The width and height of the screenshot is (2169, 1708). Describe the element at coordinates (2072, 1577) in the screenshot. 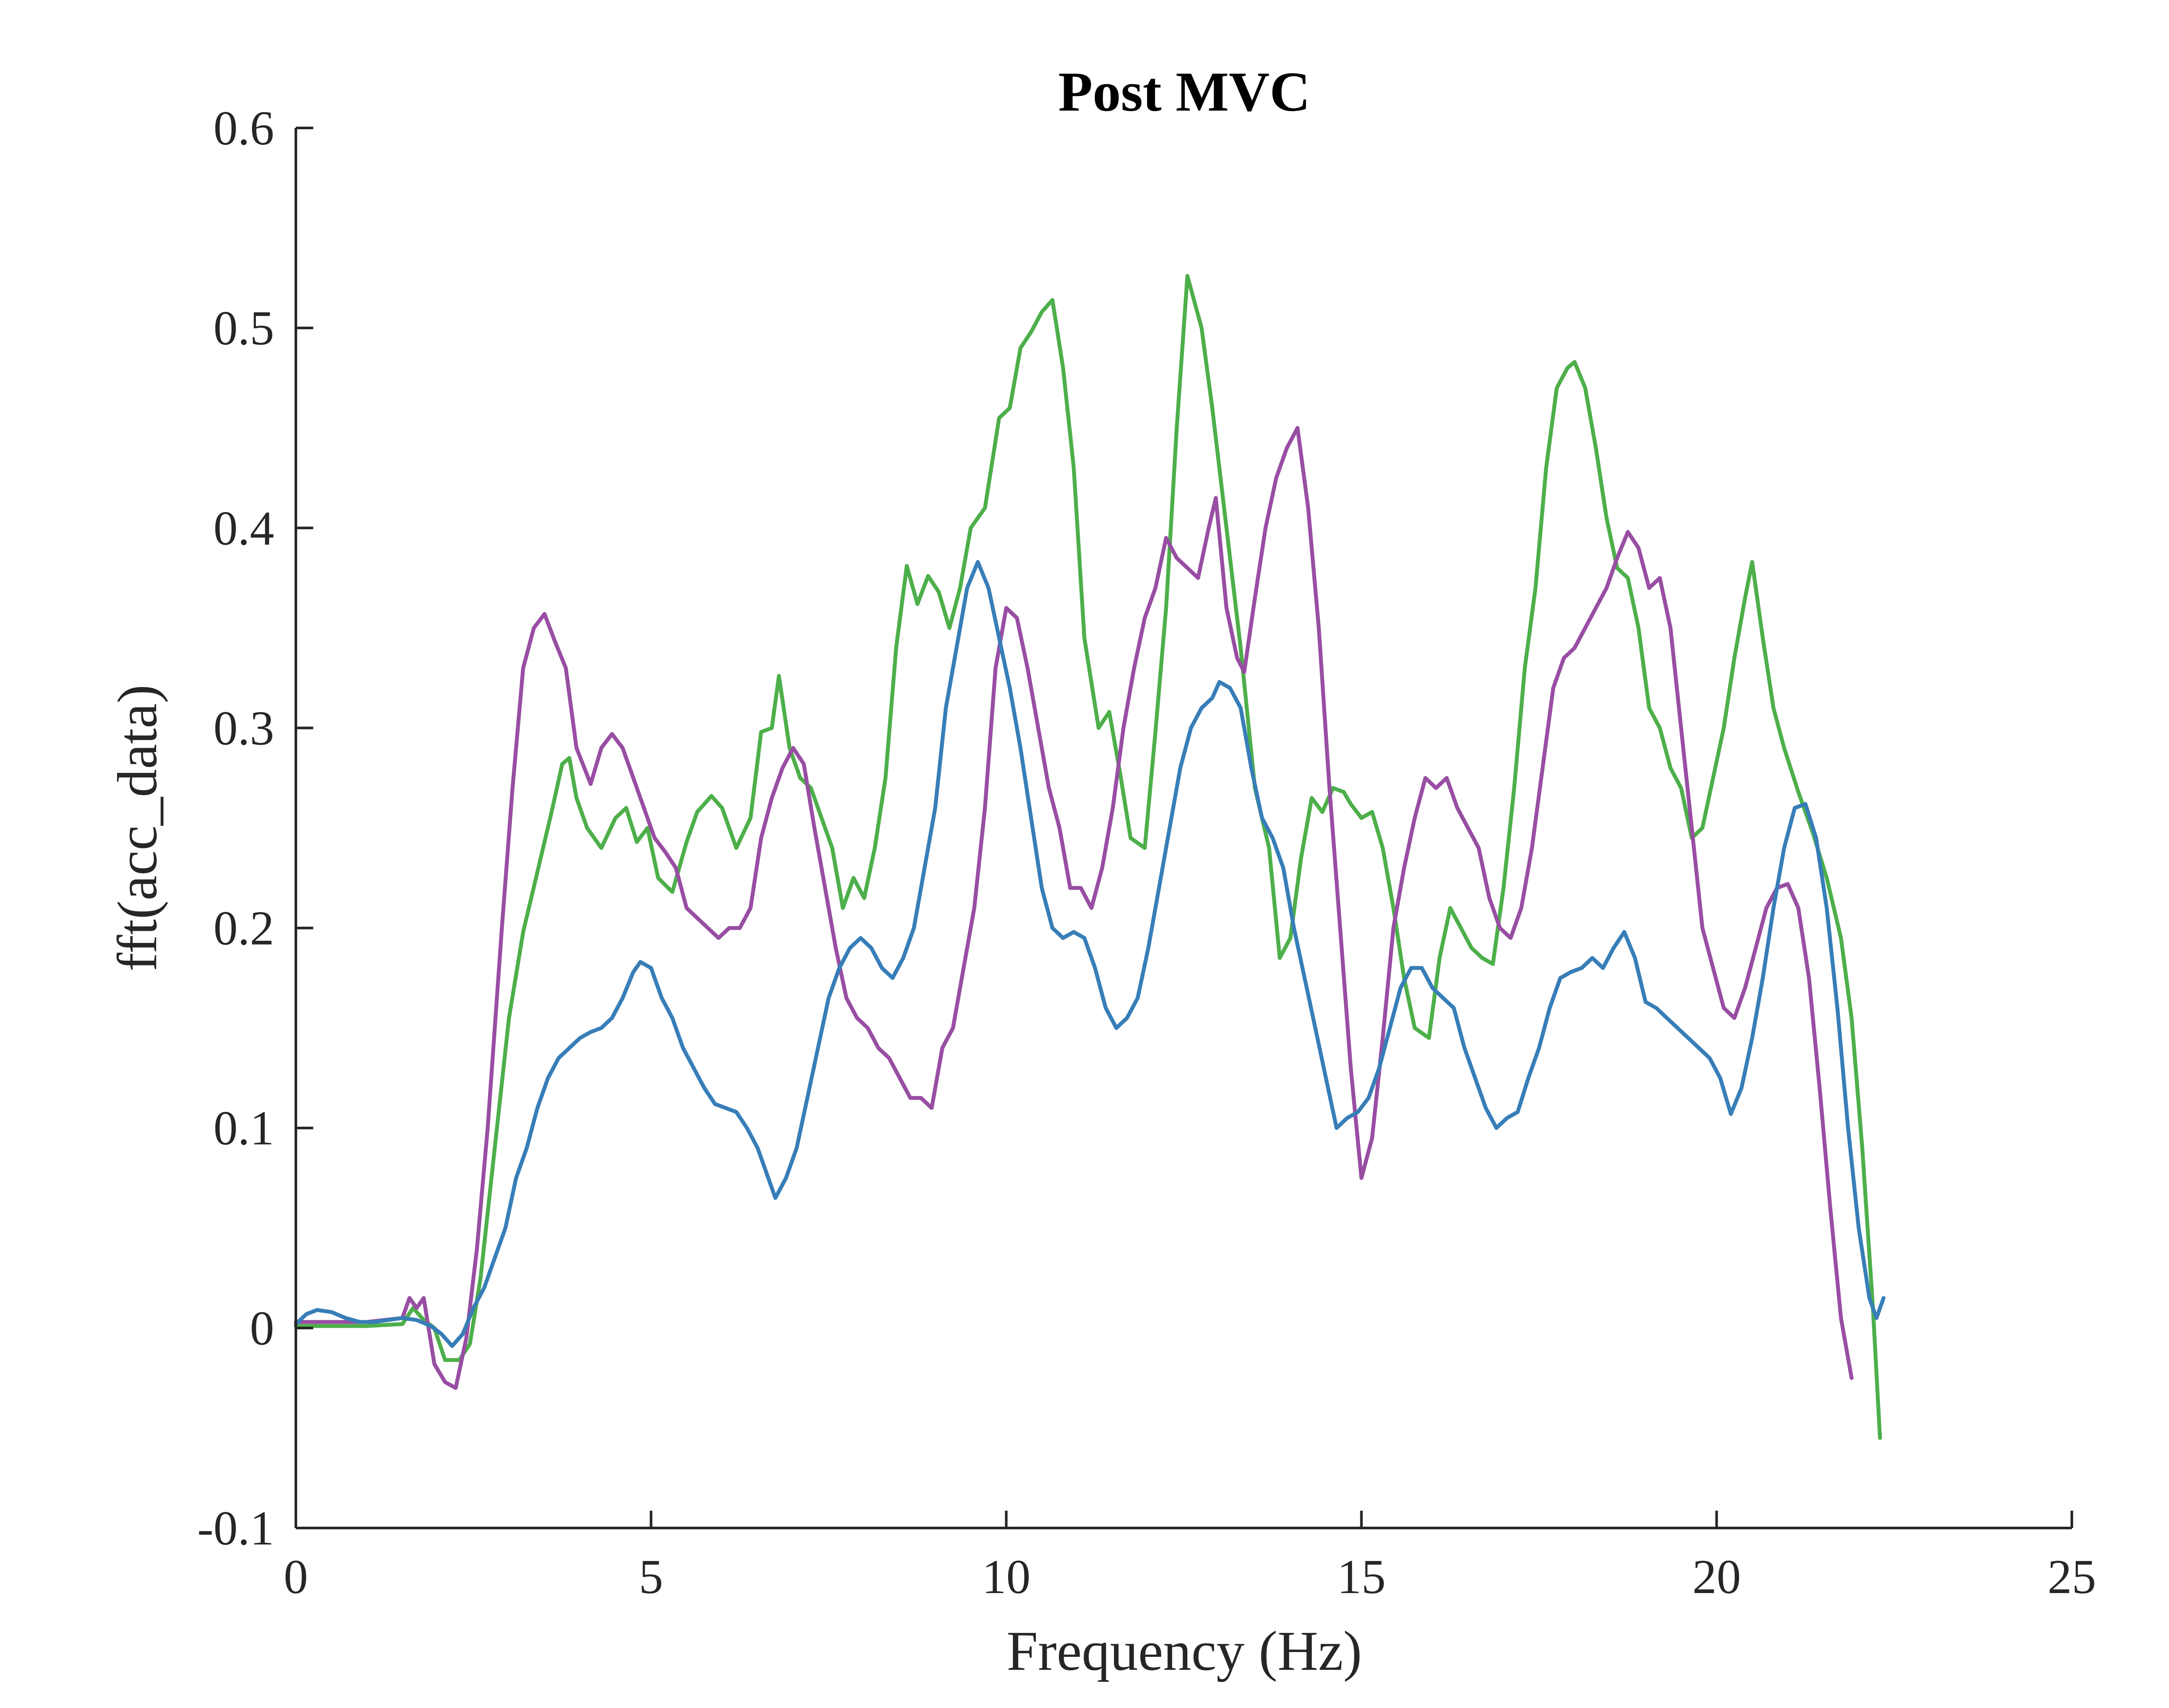

I see `x-tick-label: 25` at that location.